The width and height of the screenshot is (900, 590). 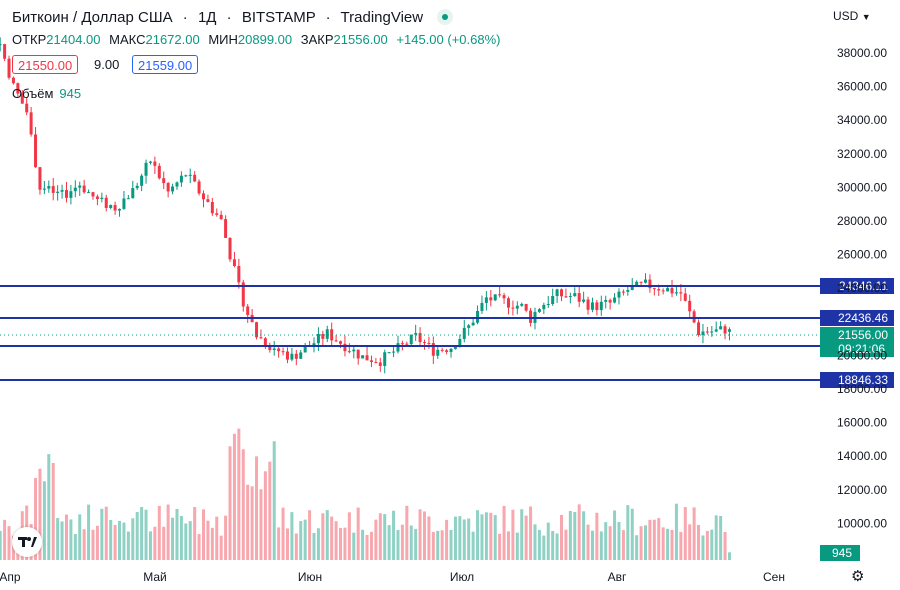 What do you see at coordinates (207, 17) in the screenshot?
I see `interval-label: 1Д` at bounding box center [207, 17].